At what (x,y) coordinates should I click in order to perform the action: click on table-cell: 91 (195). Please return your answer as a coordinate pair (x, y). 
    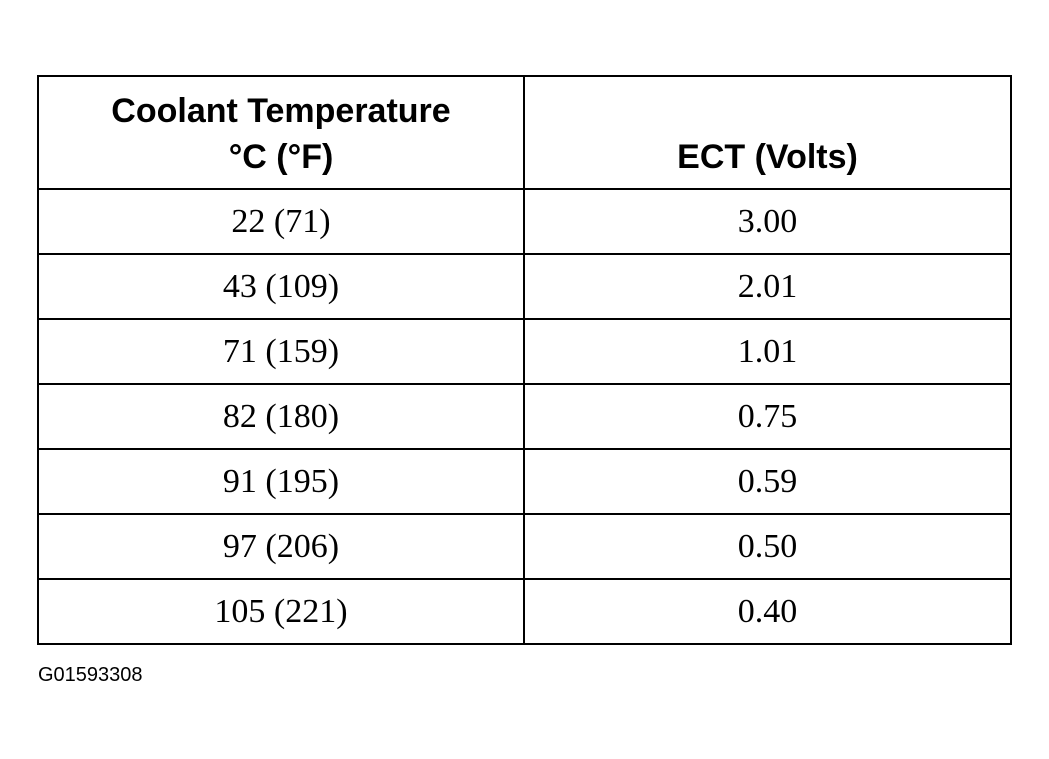
    Looking at the image, I should click on (281, 481).